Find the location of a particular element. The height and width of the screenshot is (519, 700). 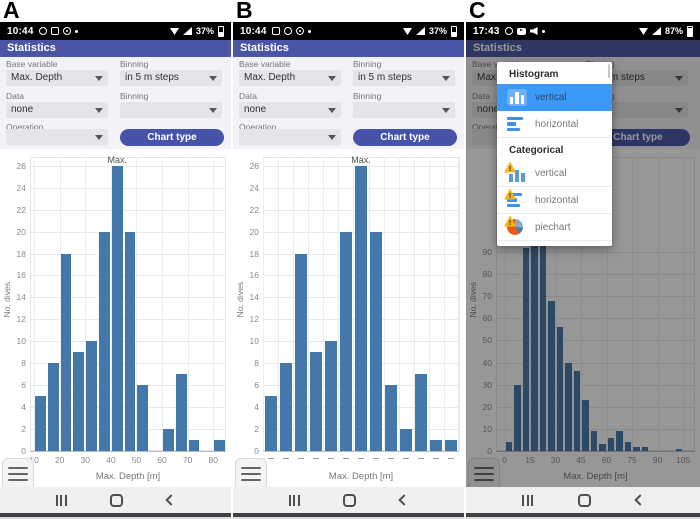

ytick-label: 50 is located at coordinates (487, 340).